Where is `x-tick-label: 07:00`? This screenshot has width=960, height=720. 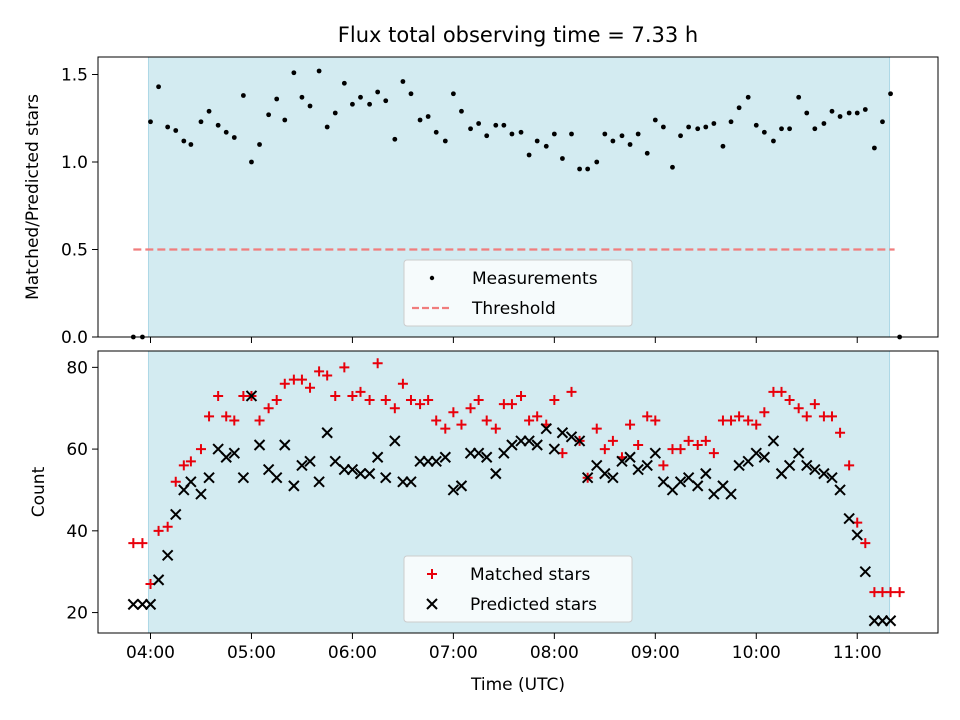 x-tick-label: 07:00 is located at coordinates (453, 653).